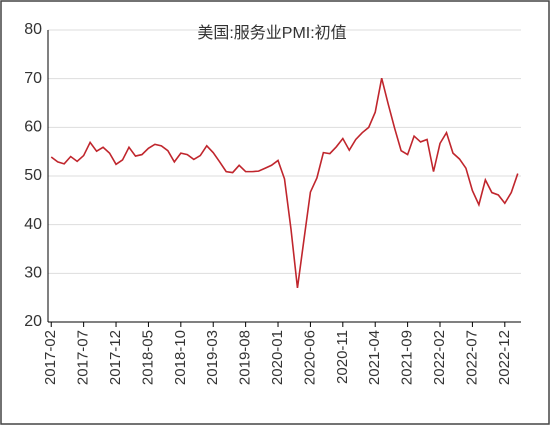 The width and height of the screenshot is (550, 425). Describe the element at coordinates (33, 78) in the screenshot. I see `y-tick-label: 70` at that location.